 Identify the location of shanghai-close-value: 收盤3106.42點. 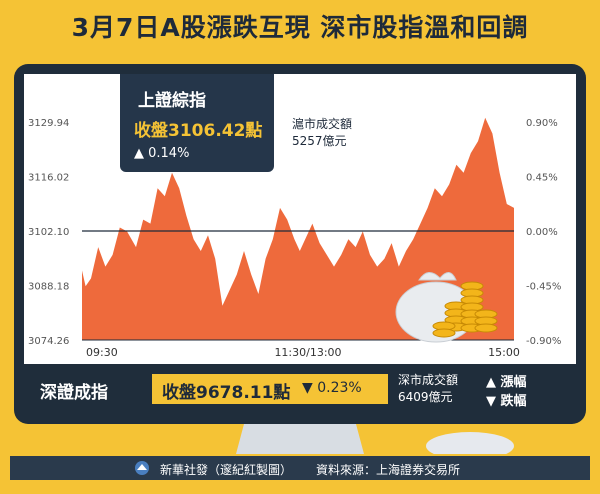
(198, 131).